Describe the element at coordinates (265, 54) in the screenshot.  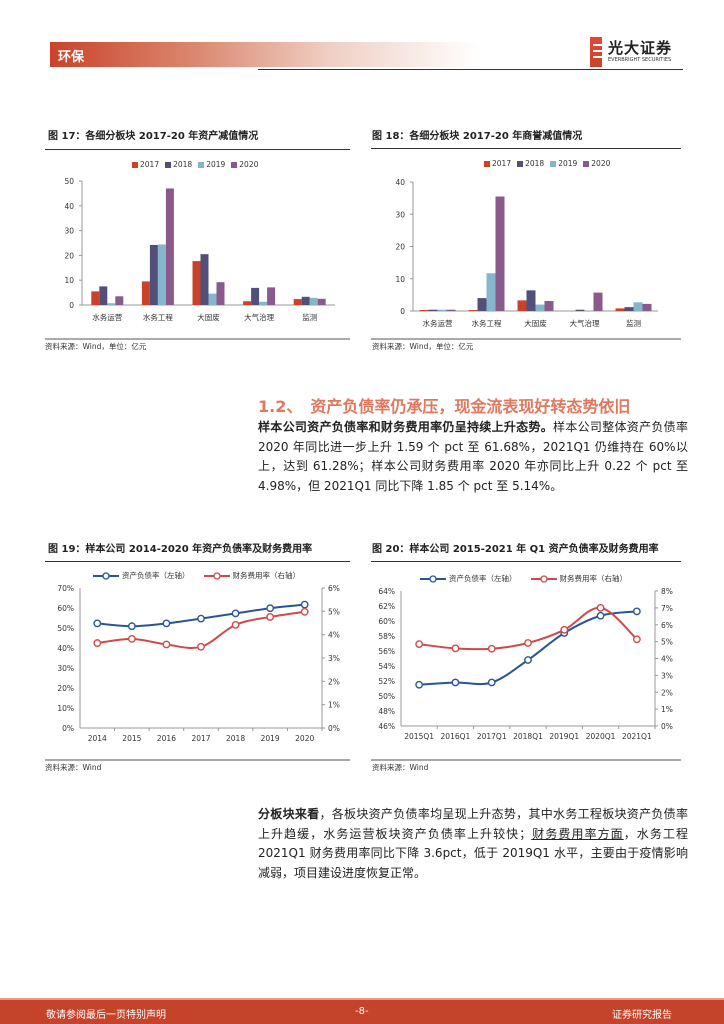
I see `header-section-band: 环保` at that location.